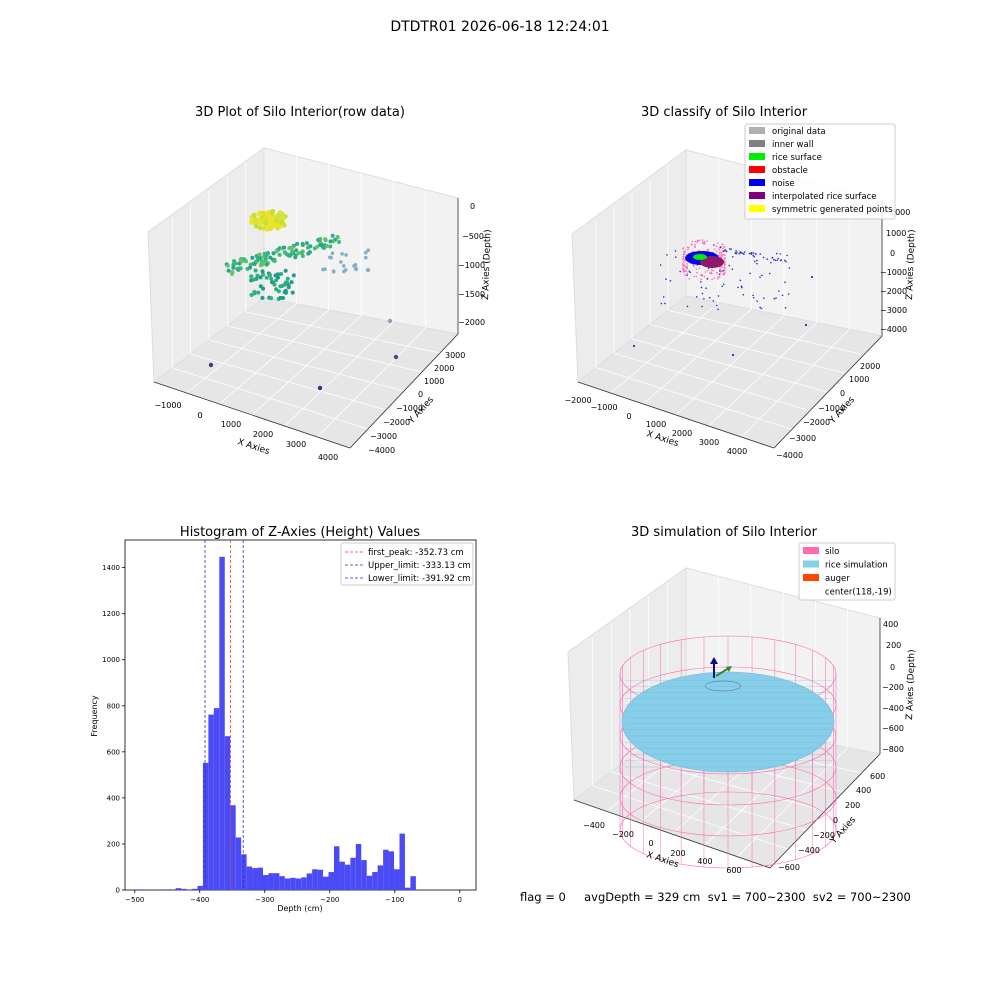  What do you see at coordinates (224, 715) in the screenshot?
I see `panel3-vlines` at bounding box center [224, 715].